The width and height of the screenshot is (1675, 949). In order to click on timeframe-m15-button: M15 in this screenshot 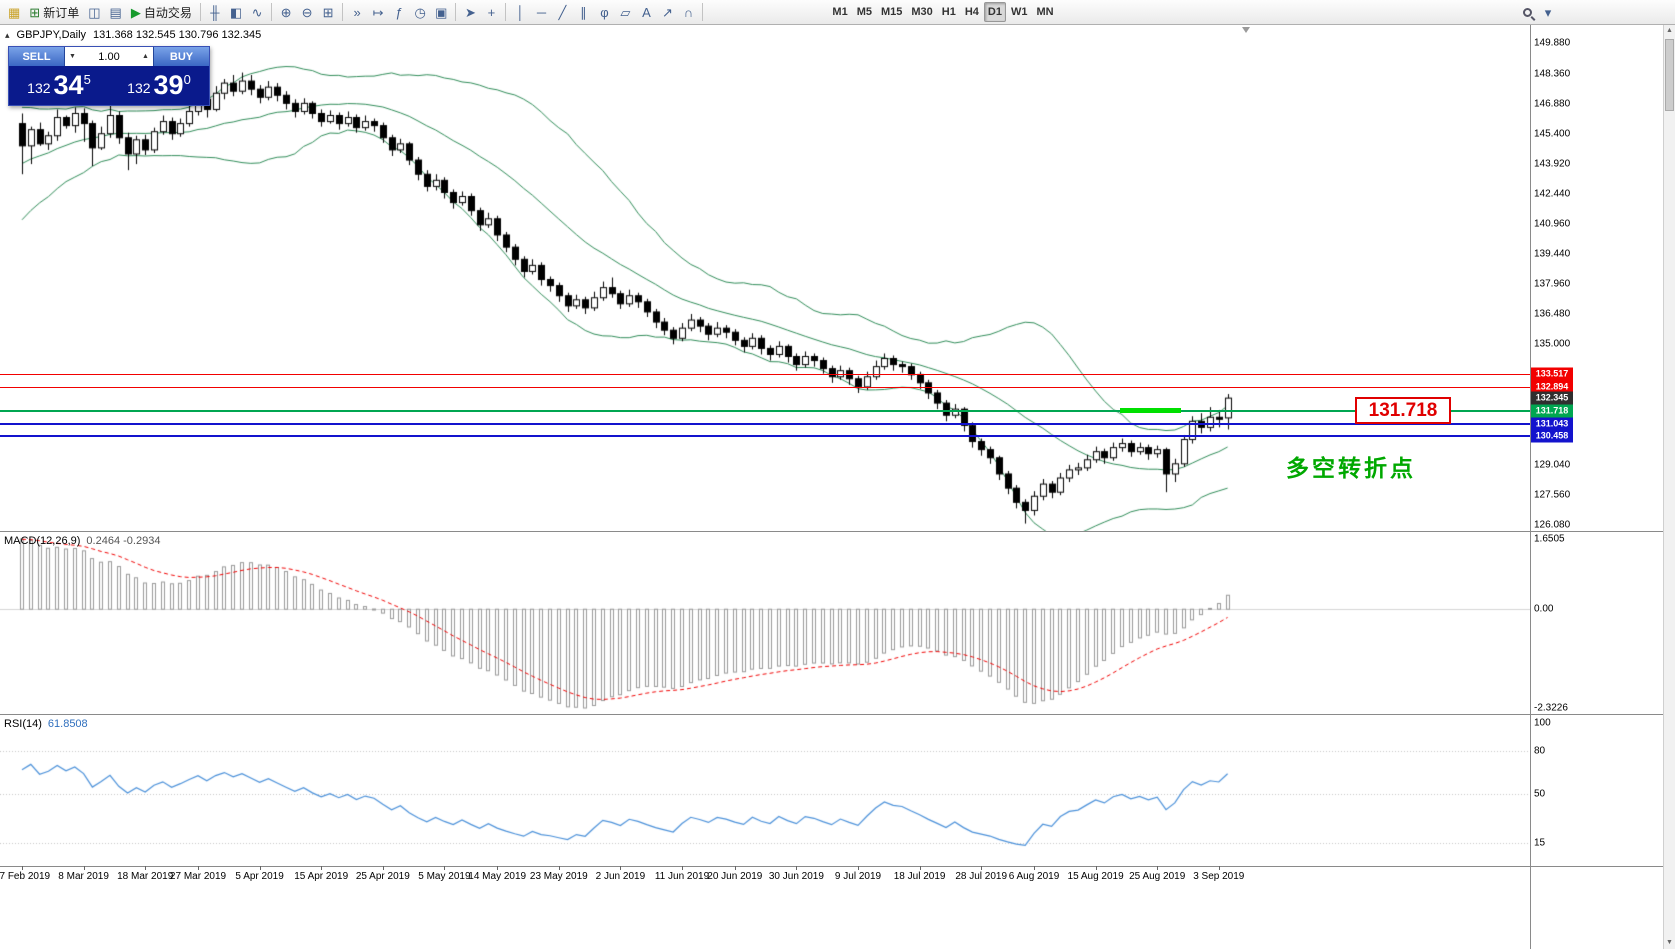, I will do `click(891, 12)`.